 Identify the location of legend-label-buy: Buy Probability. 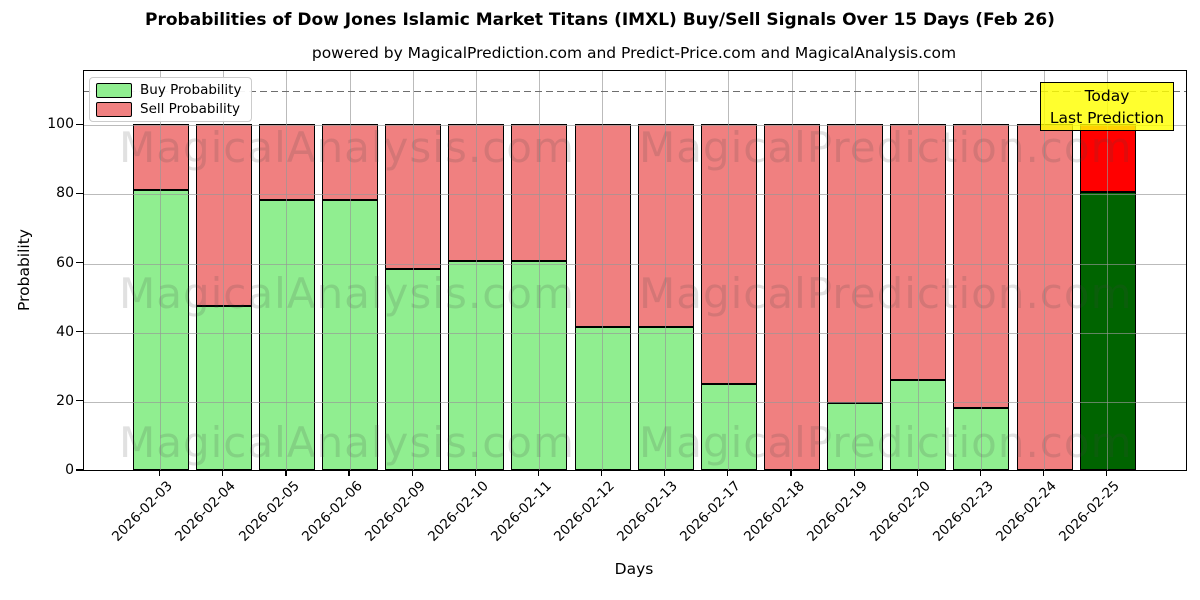
(191, 90).